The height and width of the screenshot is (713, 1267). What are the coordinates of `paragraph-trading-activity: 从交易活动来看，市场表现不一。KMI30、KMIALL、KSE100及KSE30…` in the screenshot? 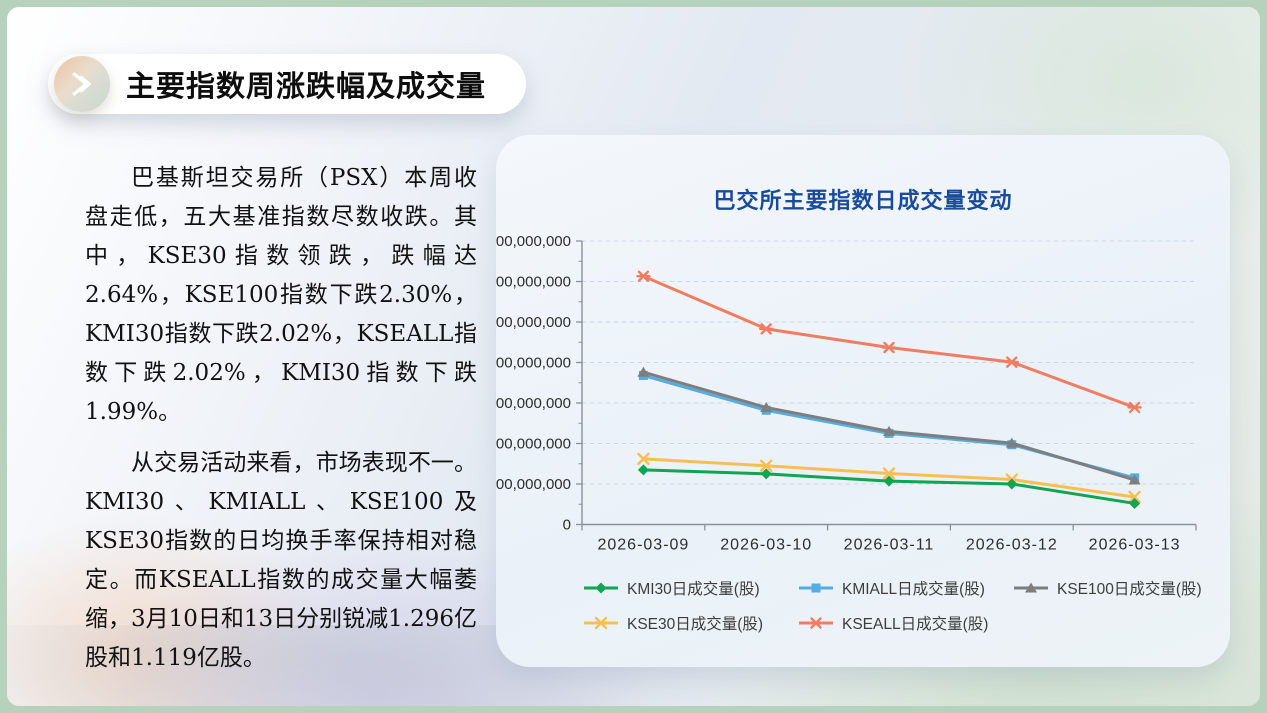 It's located at (281, 560).